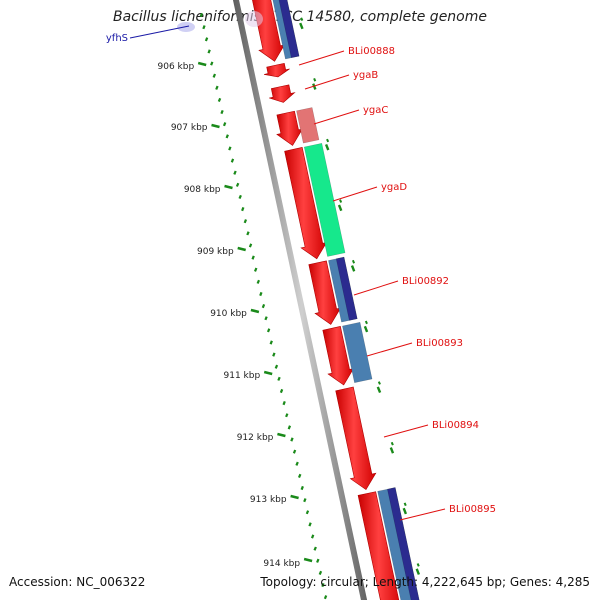 This screenshot has height=600, width=600. What do you see at coordinates (282, 93) in the screenshot?
I see `gene-arrow-ygab` at bounding box center [282, 93].